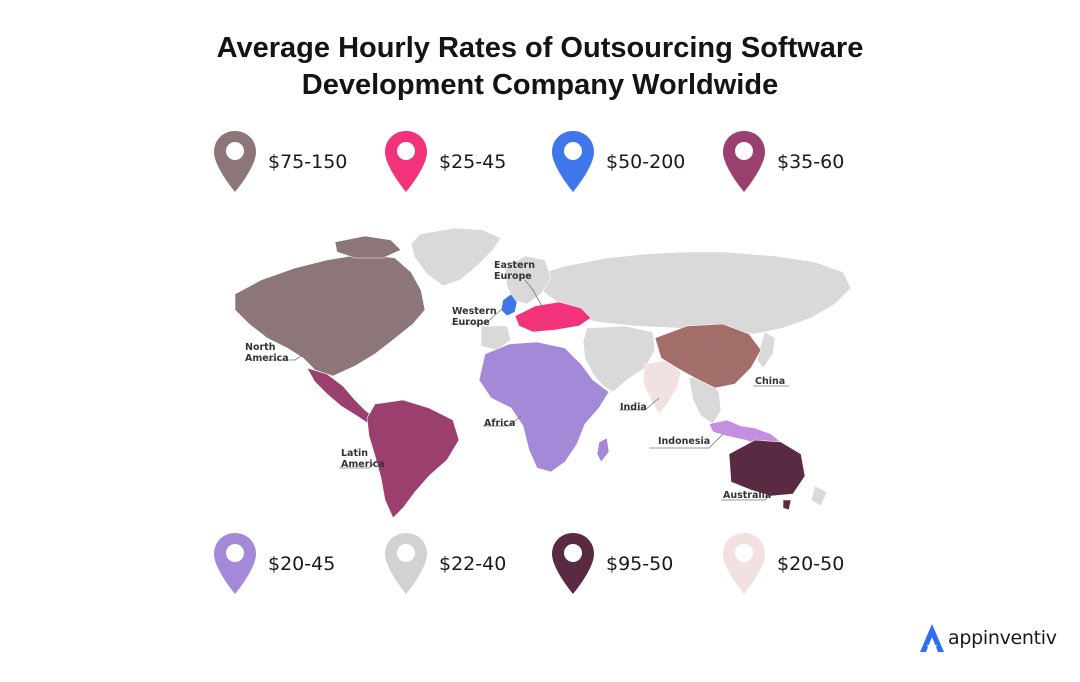 This screenshot has width=1080, height=682. Describe the element at coordinates (341, 396) in the screenshot. I see `central-america-region` at that location.